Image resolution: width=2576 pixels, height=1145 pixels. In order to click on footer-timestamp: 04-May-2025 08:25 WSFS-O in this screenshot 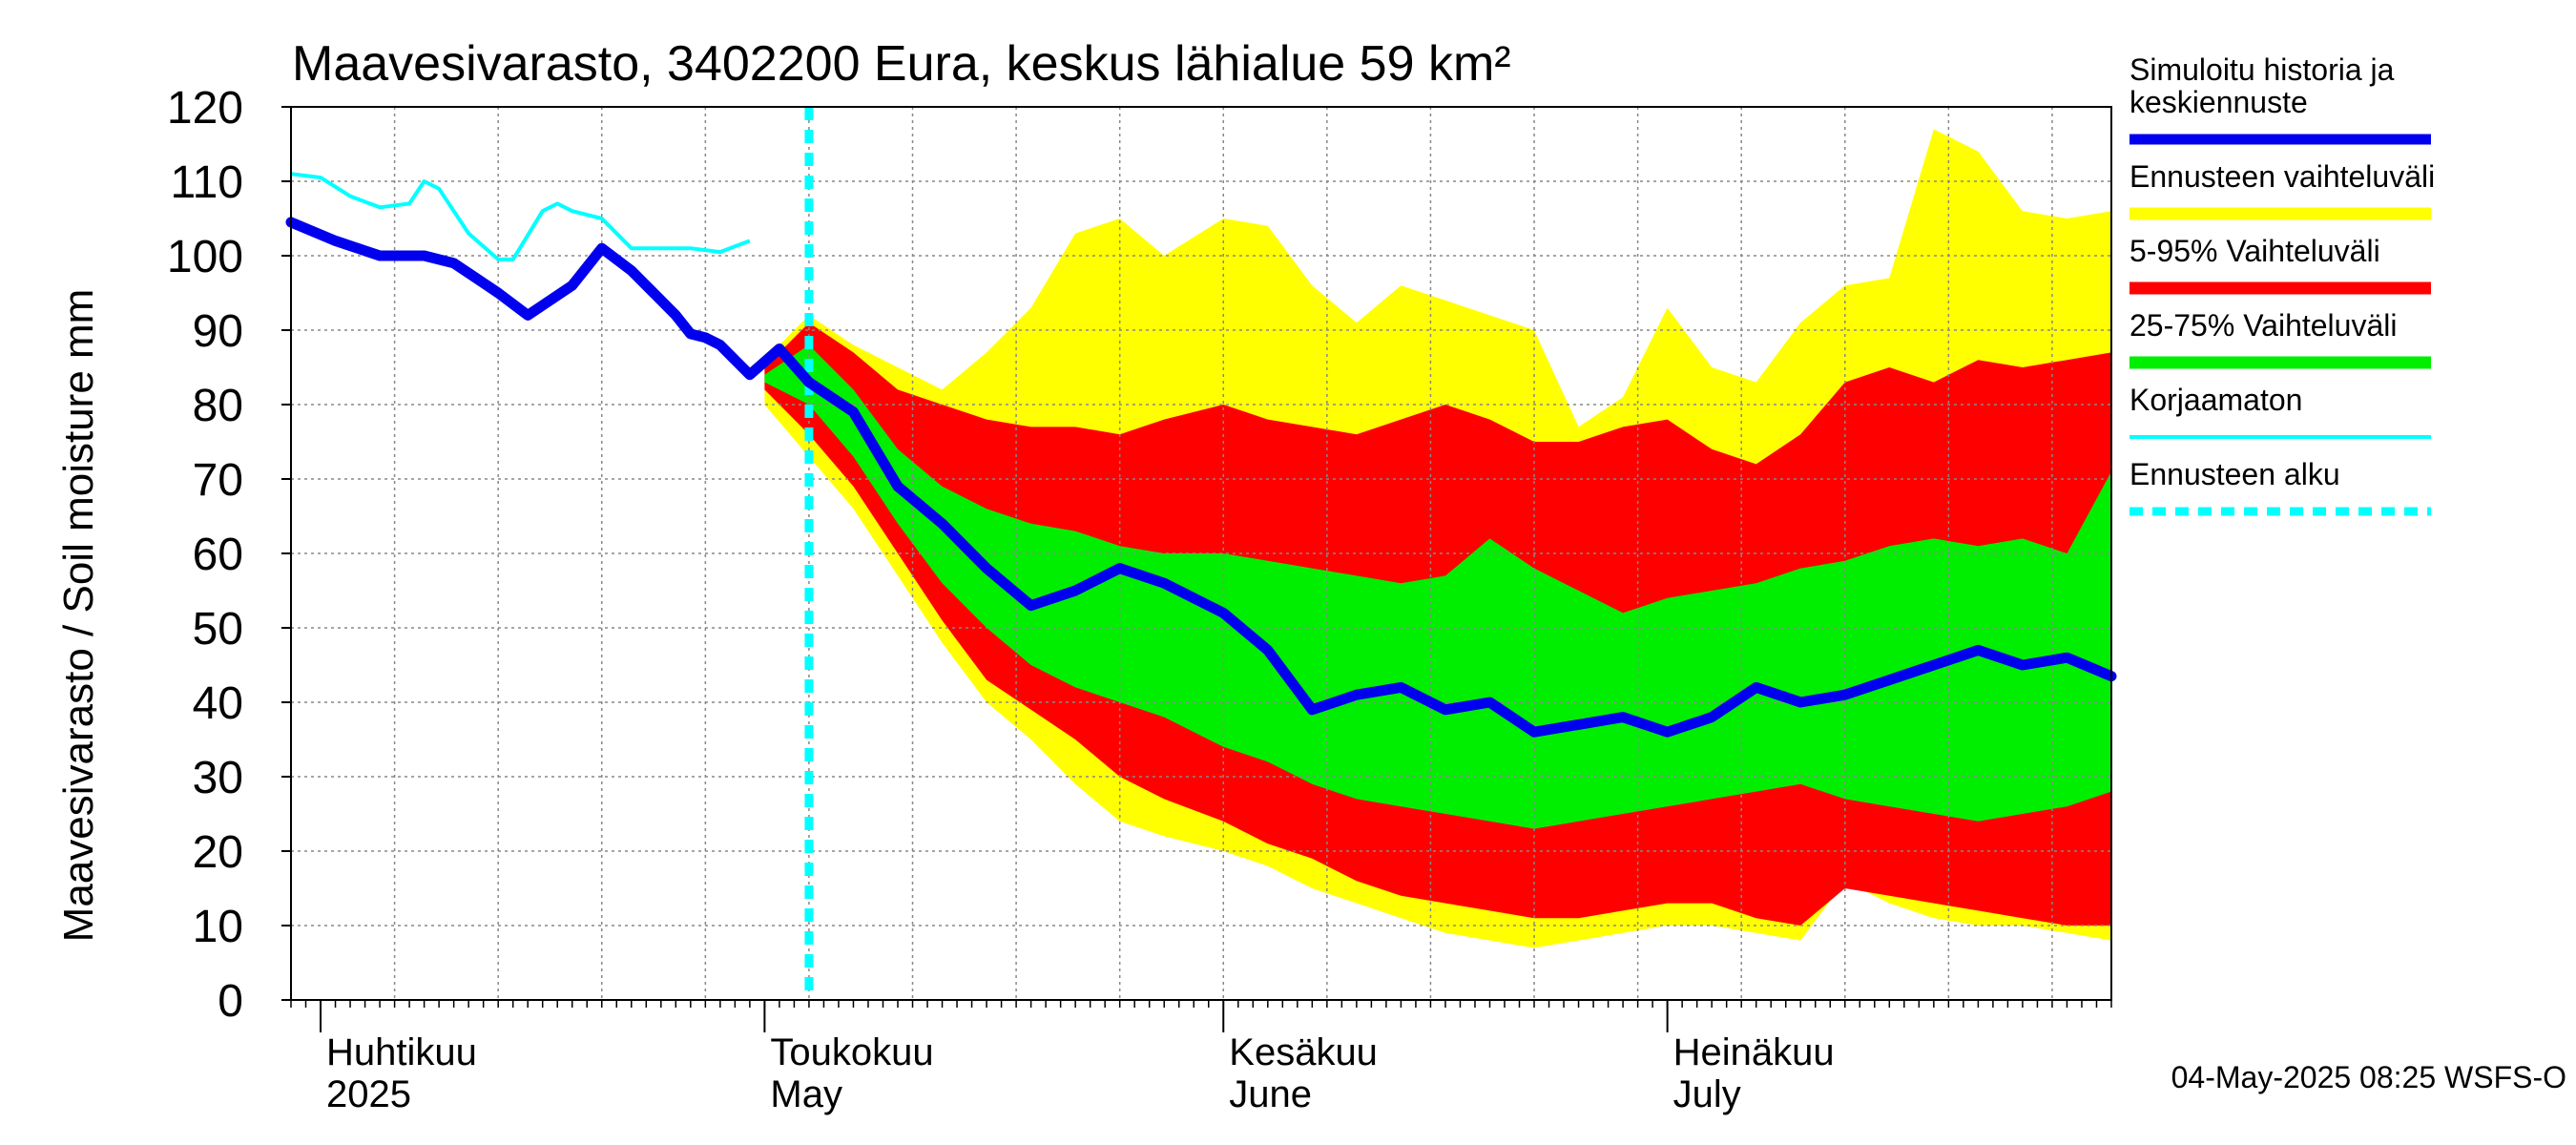, I will do `click(2368, 1077)`.